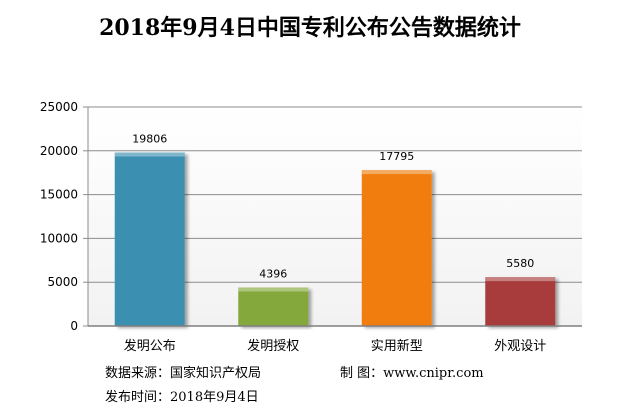  What do you see at coordinates (137, 373) in the screenshot?
I see `source-label: 数据来源：` at bounding box center [137, 373].